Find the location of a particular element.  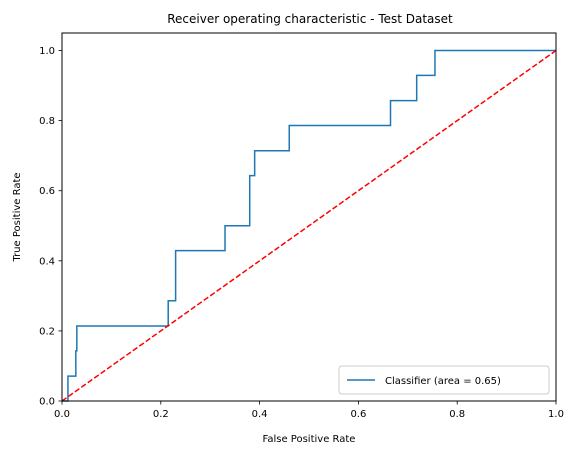

y-tick-label: 0.4 is located at coordinates (47, 261).